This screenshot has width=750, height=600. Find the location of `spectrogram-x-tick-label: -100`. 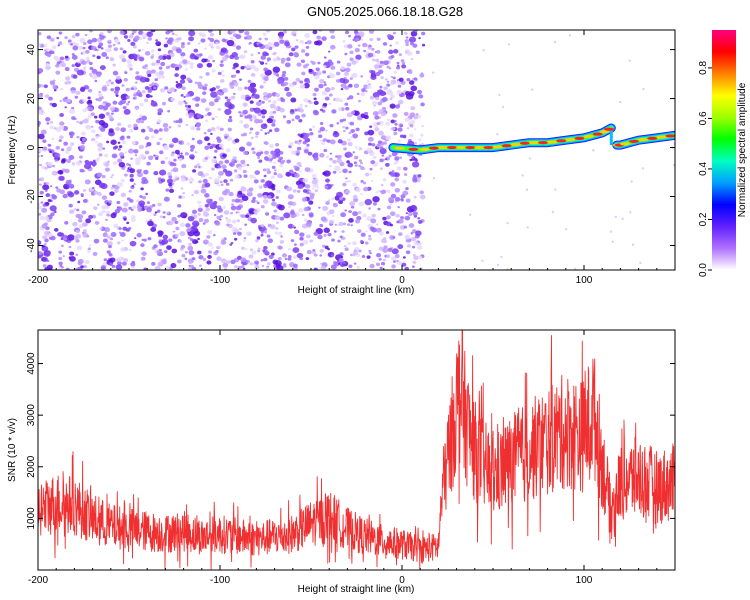

spectrogram-x-tick-label: -100 is located at coordinates (220, 280).